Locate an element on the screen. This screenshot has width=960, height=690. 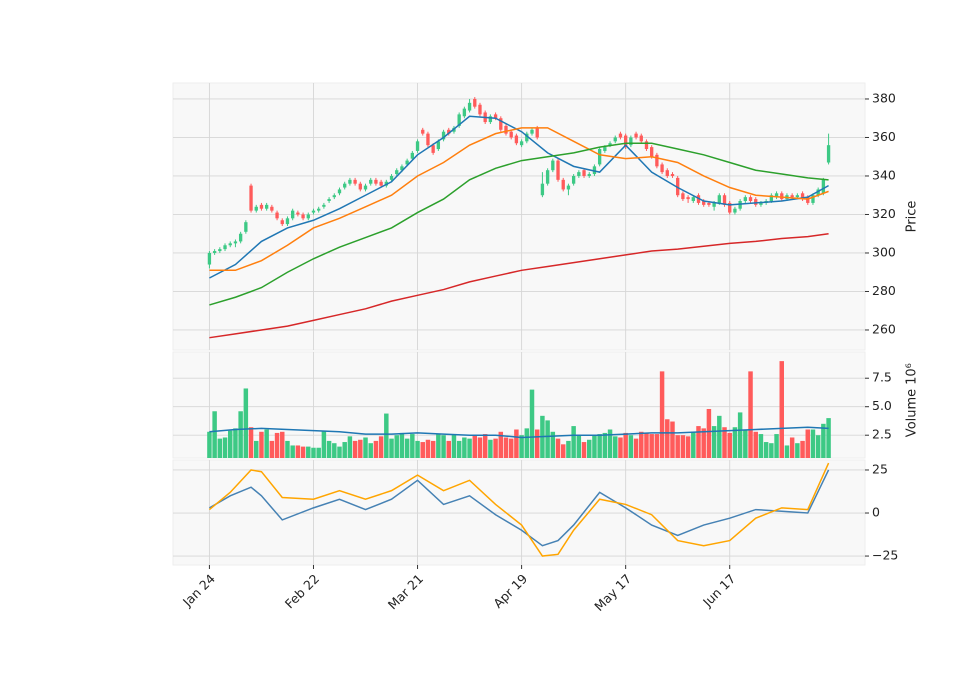
x-tick-label: Jun 17 is located at coordinates (718, 590).